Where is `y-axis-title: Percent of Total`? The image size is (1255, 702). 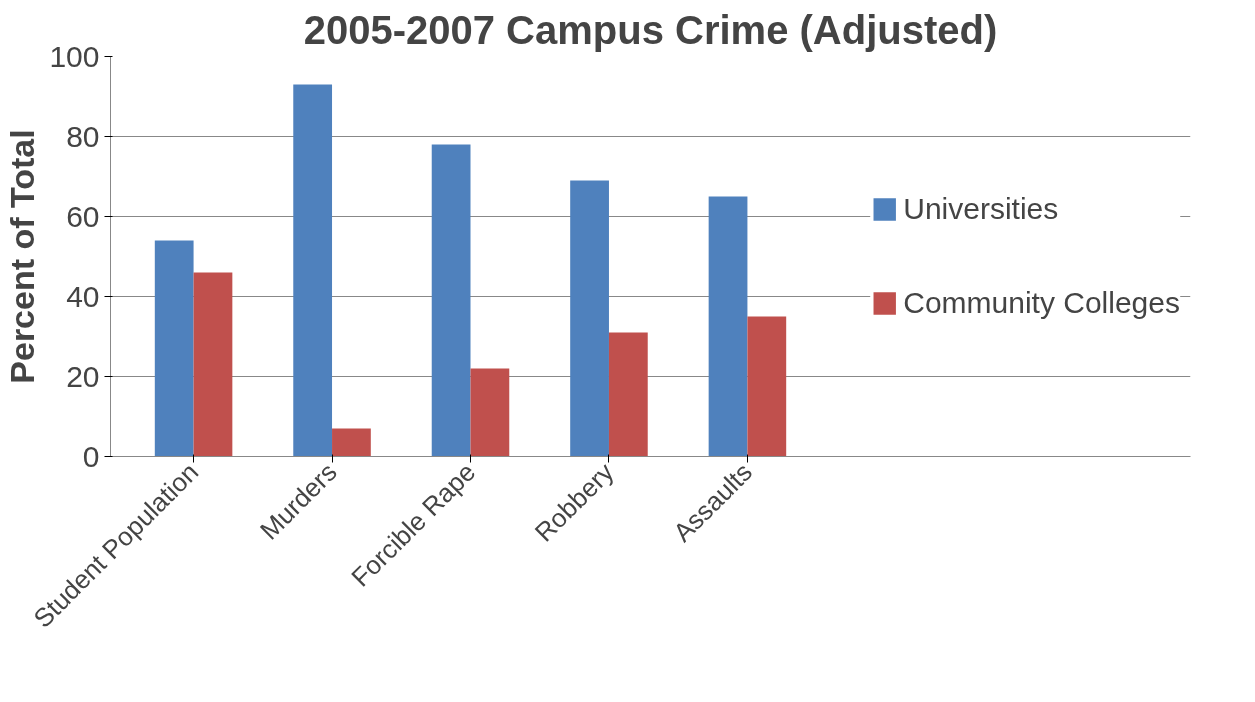
y-axis-title: Percent of Total is located at coordinates (22, 256).